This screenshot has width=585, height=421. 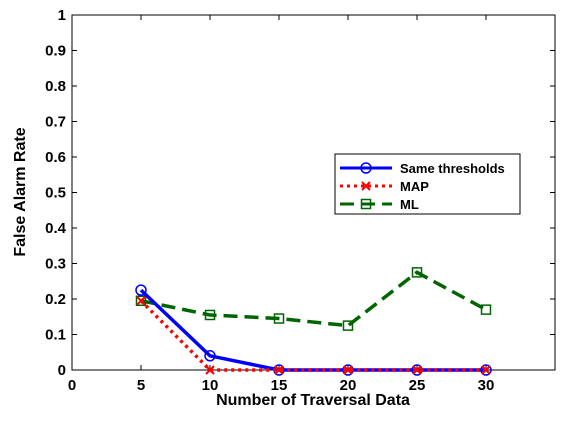 What do you see at coordinates (409, 204) in the screenshot?
I see `legend-label: ML` at bounding box center [409, 204].